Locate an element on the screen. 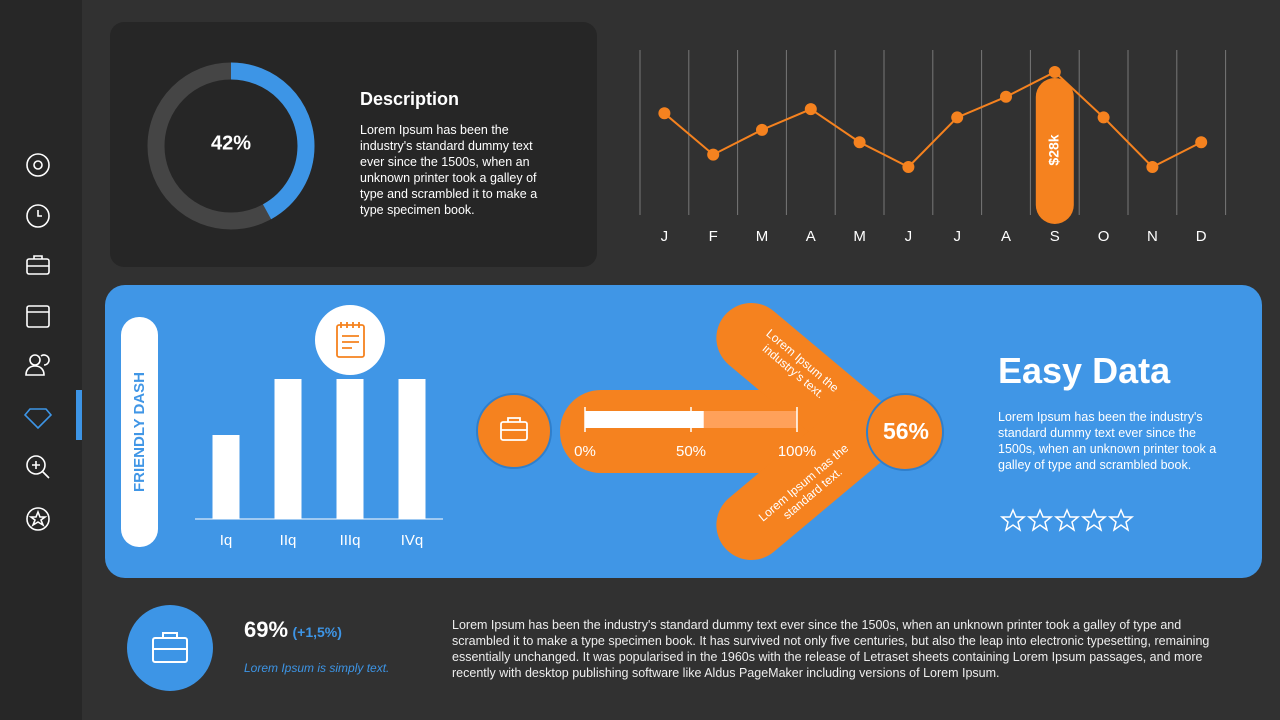  value-circle is located at coordinates (905, 432).